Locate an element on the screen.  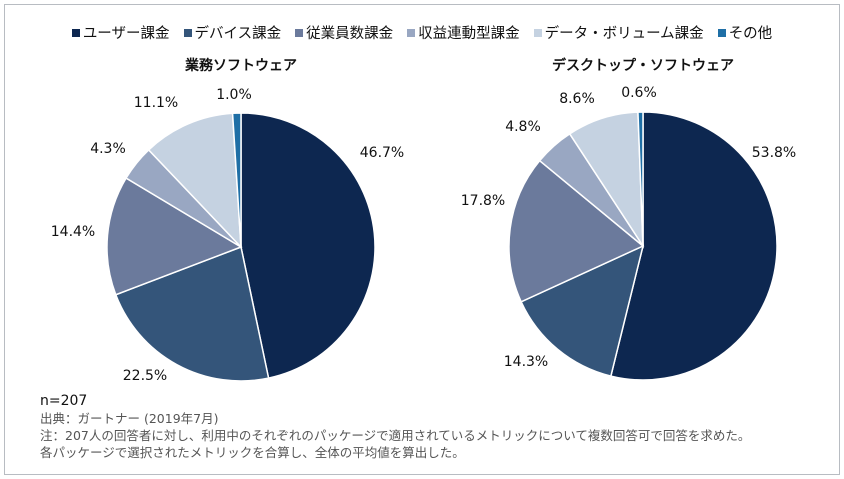
data-label-user: 46.7% is located at coordinates (382, 153).